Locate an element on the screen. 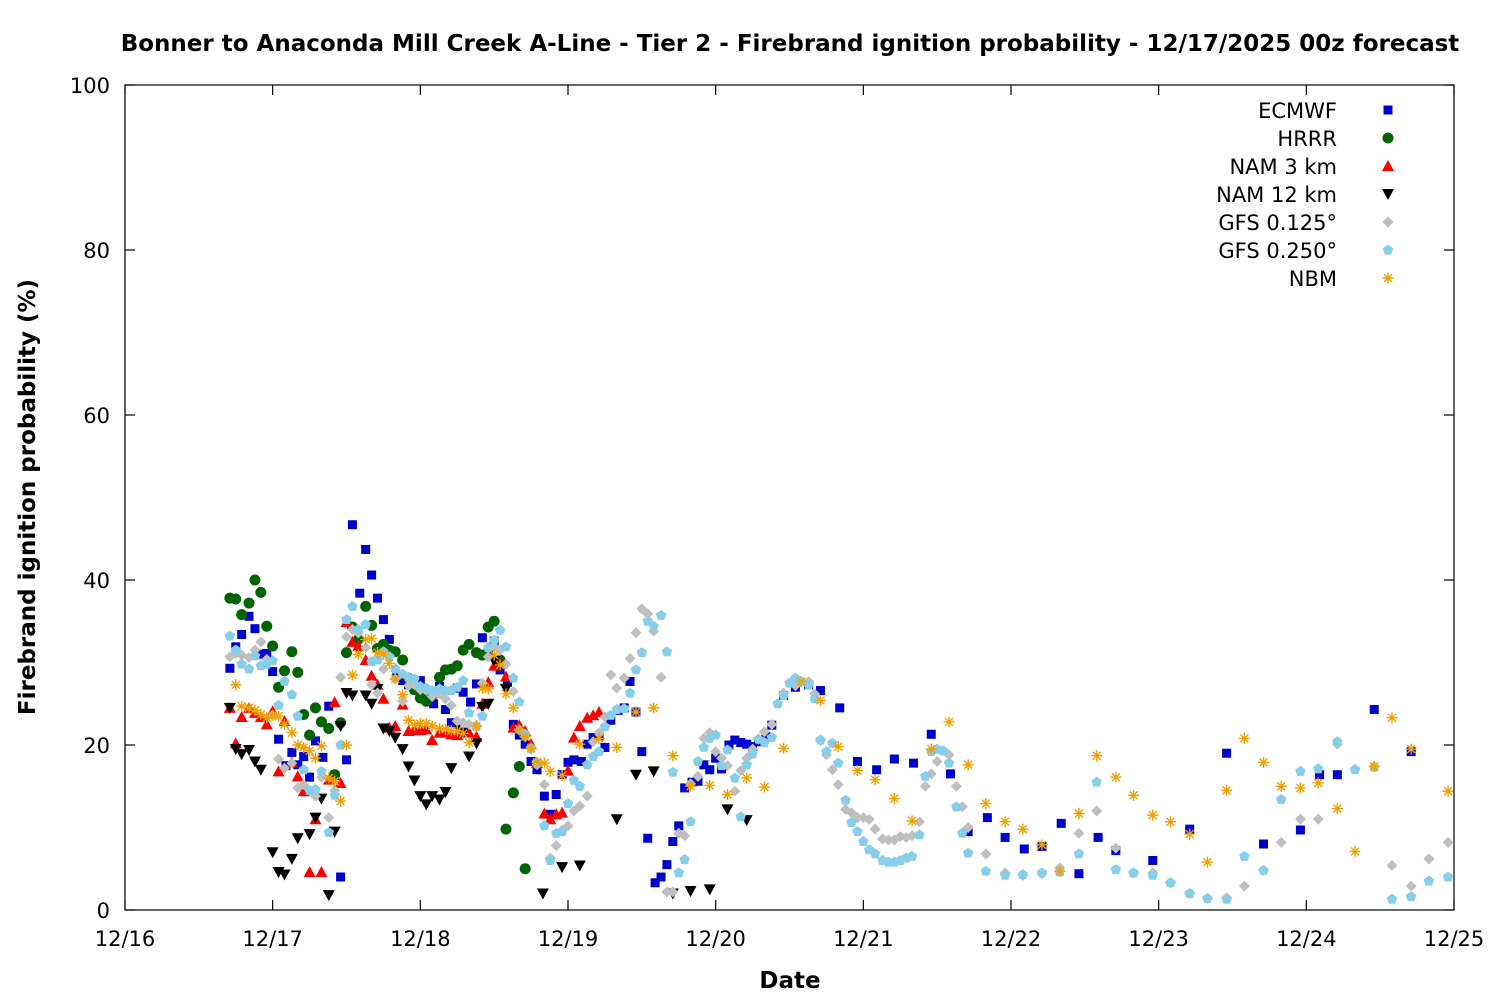  y-axis-label: Firebrand ignition probability (%) is located at coordinates (28, 497).